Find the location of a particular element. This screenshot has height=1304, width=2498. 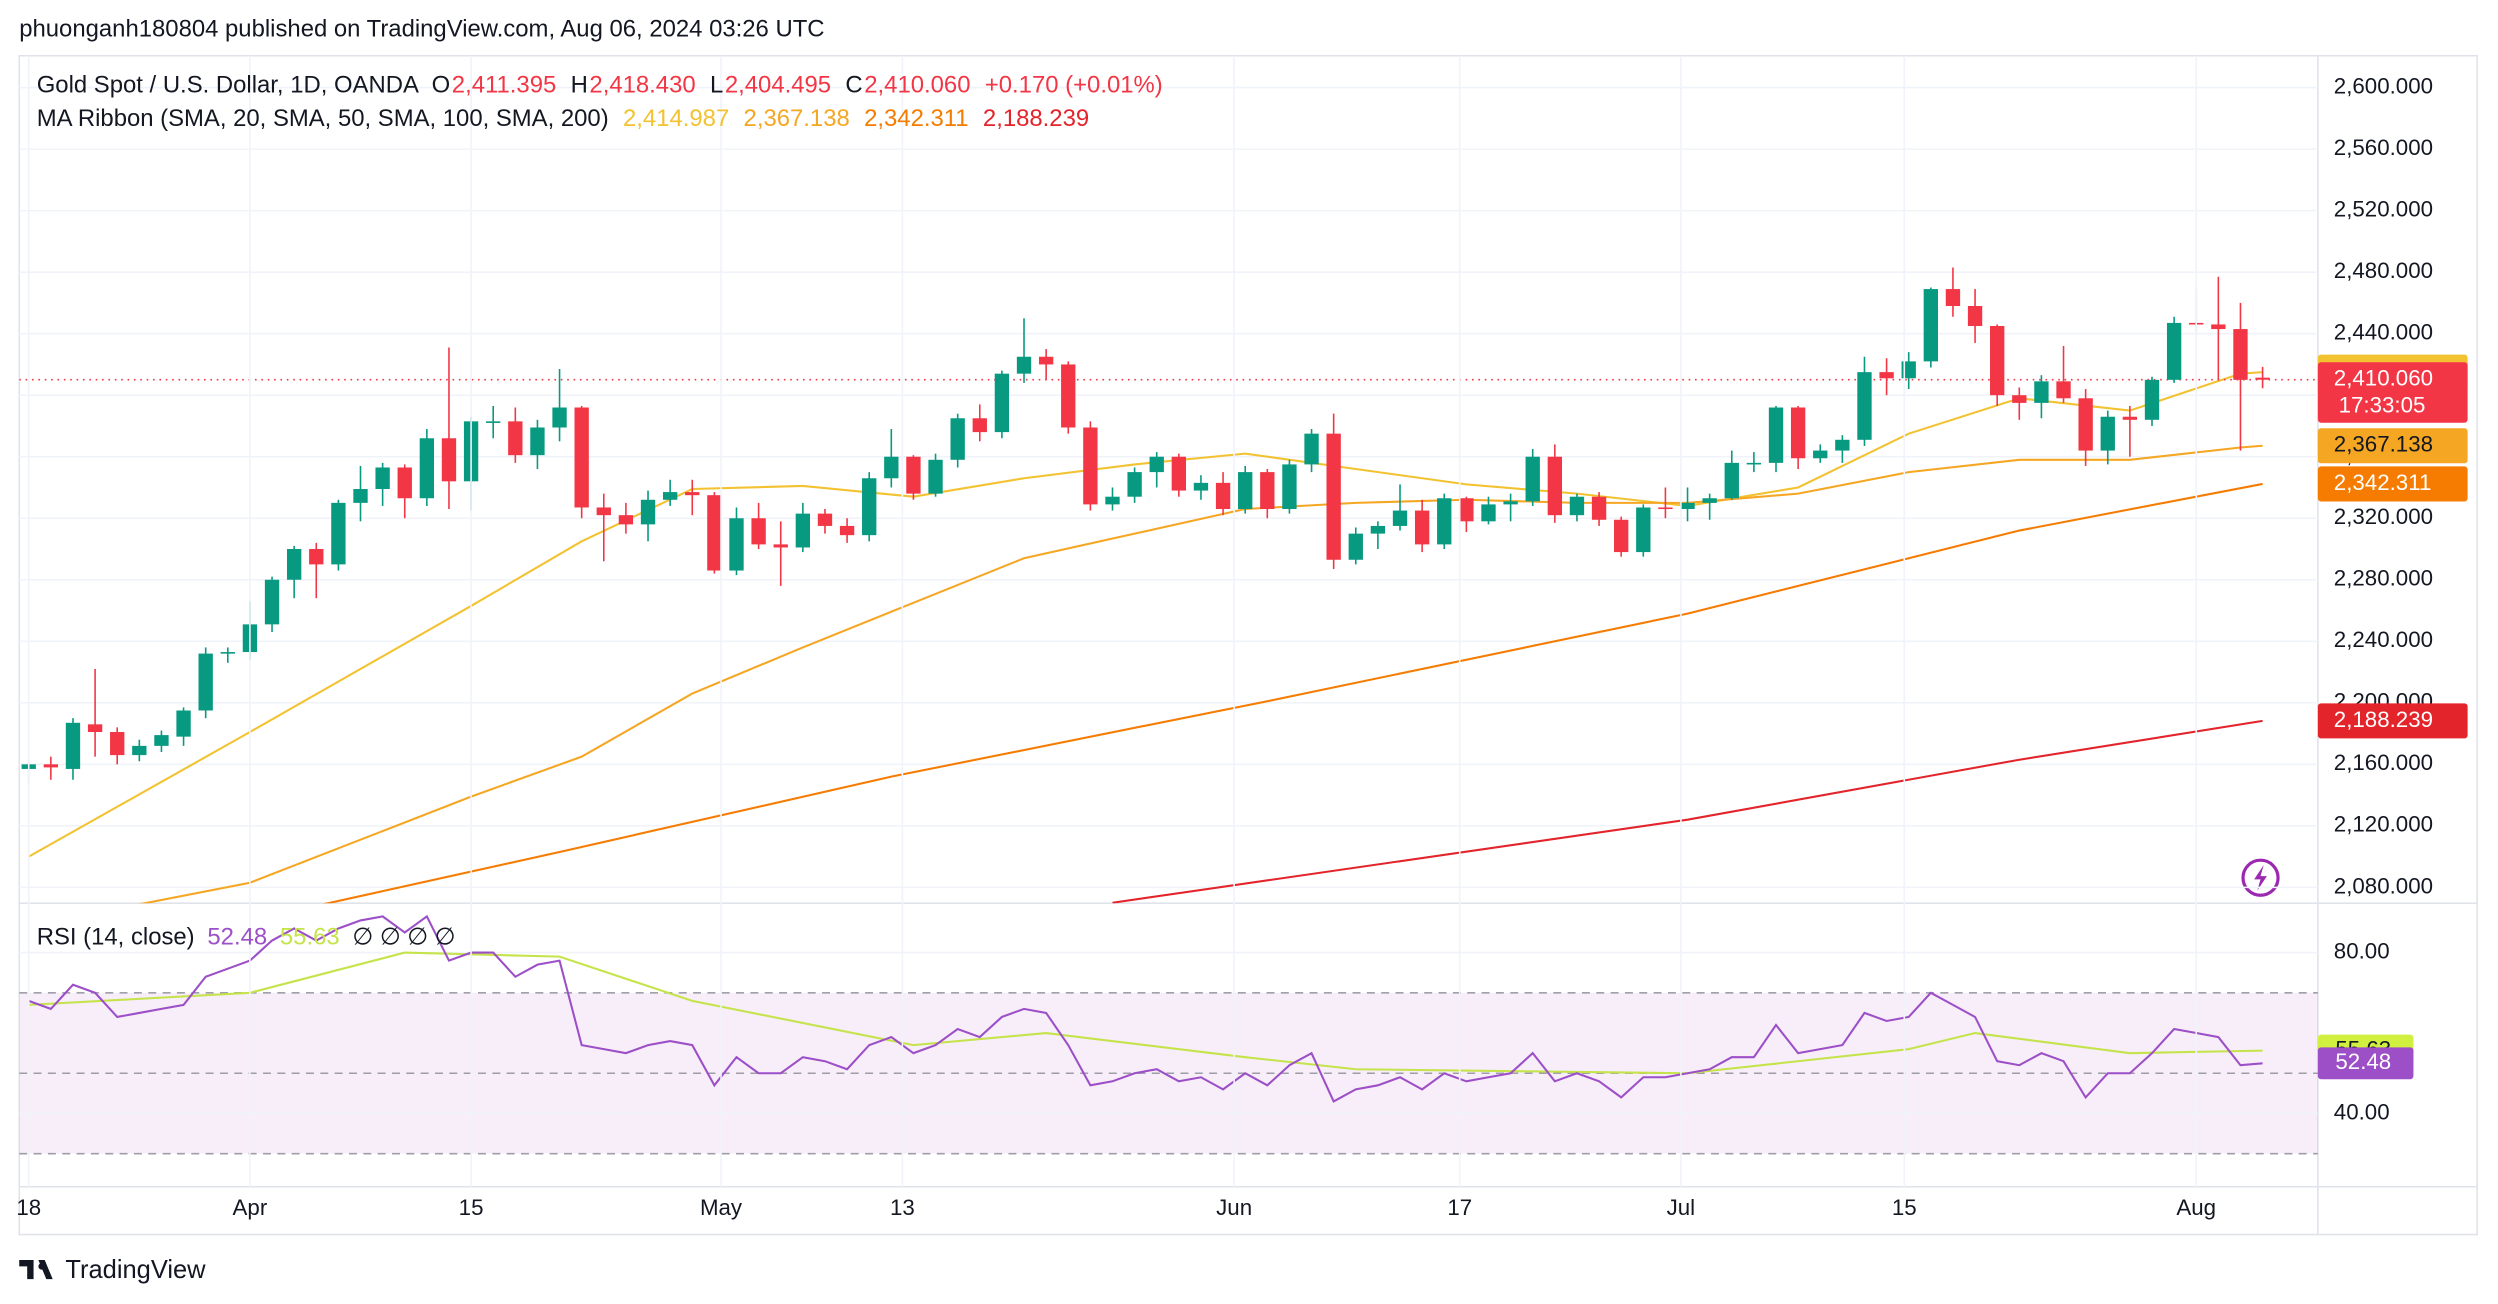

ohlc-key: O is located at coordinates (441, 84).